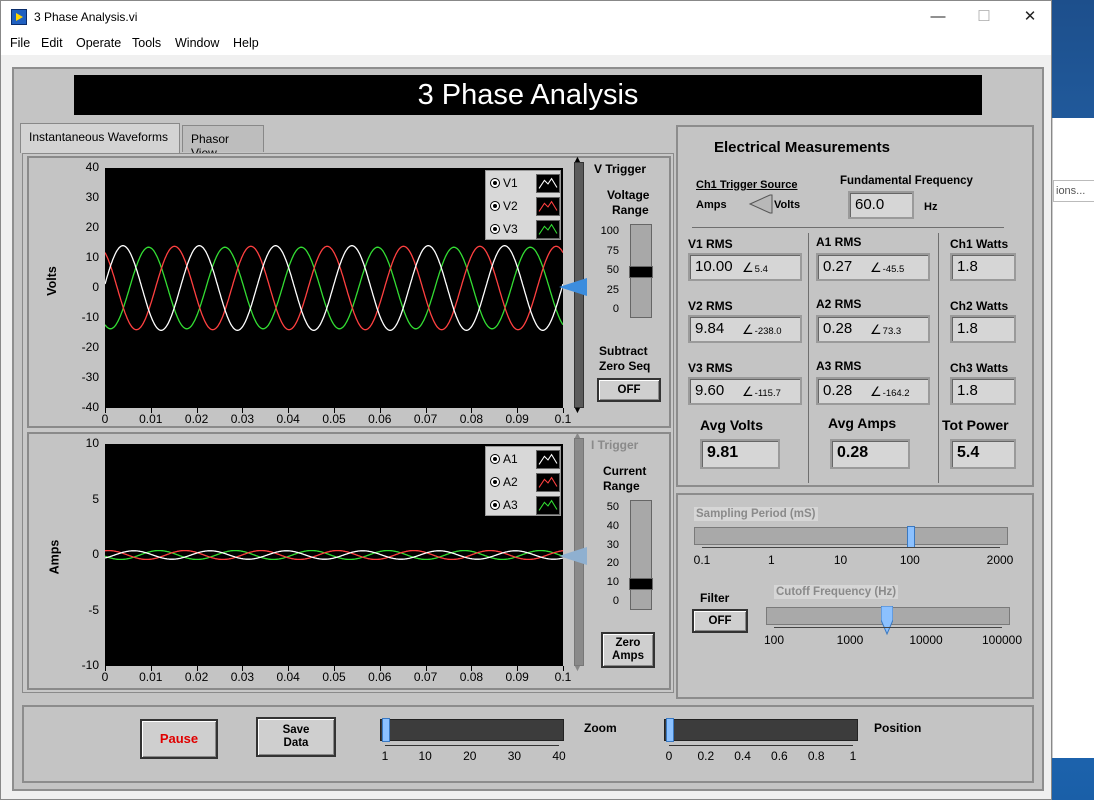  I want to click on zoom-slider, so click(472, 730).